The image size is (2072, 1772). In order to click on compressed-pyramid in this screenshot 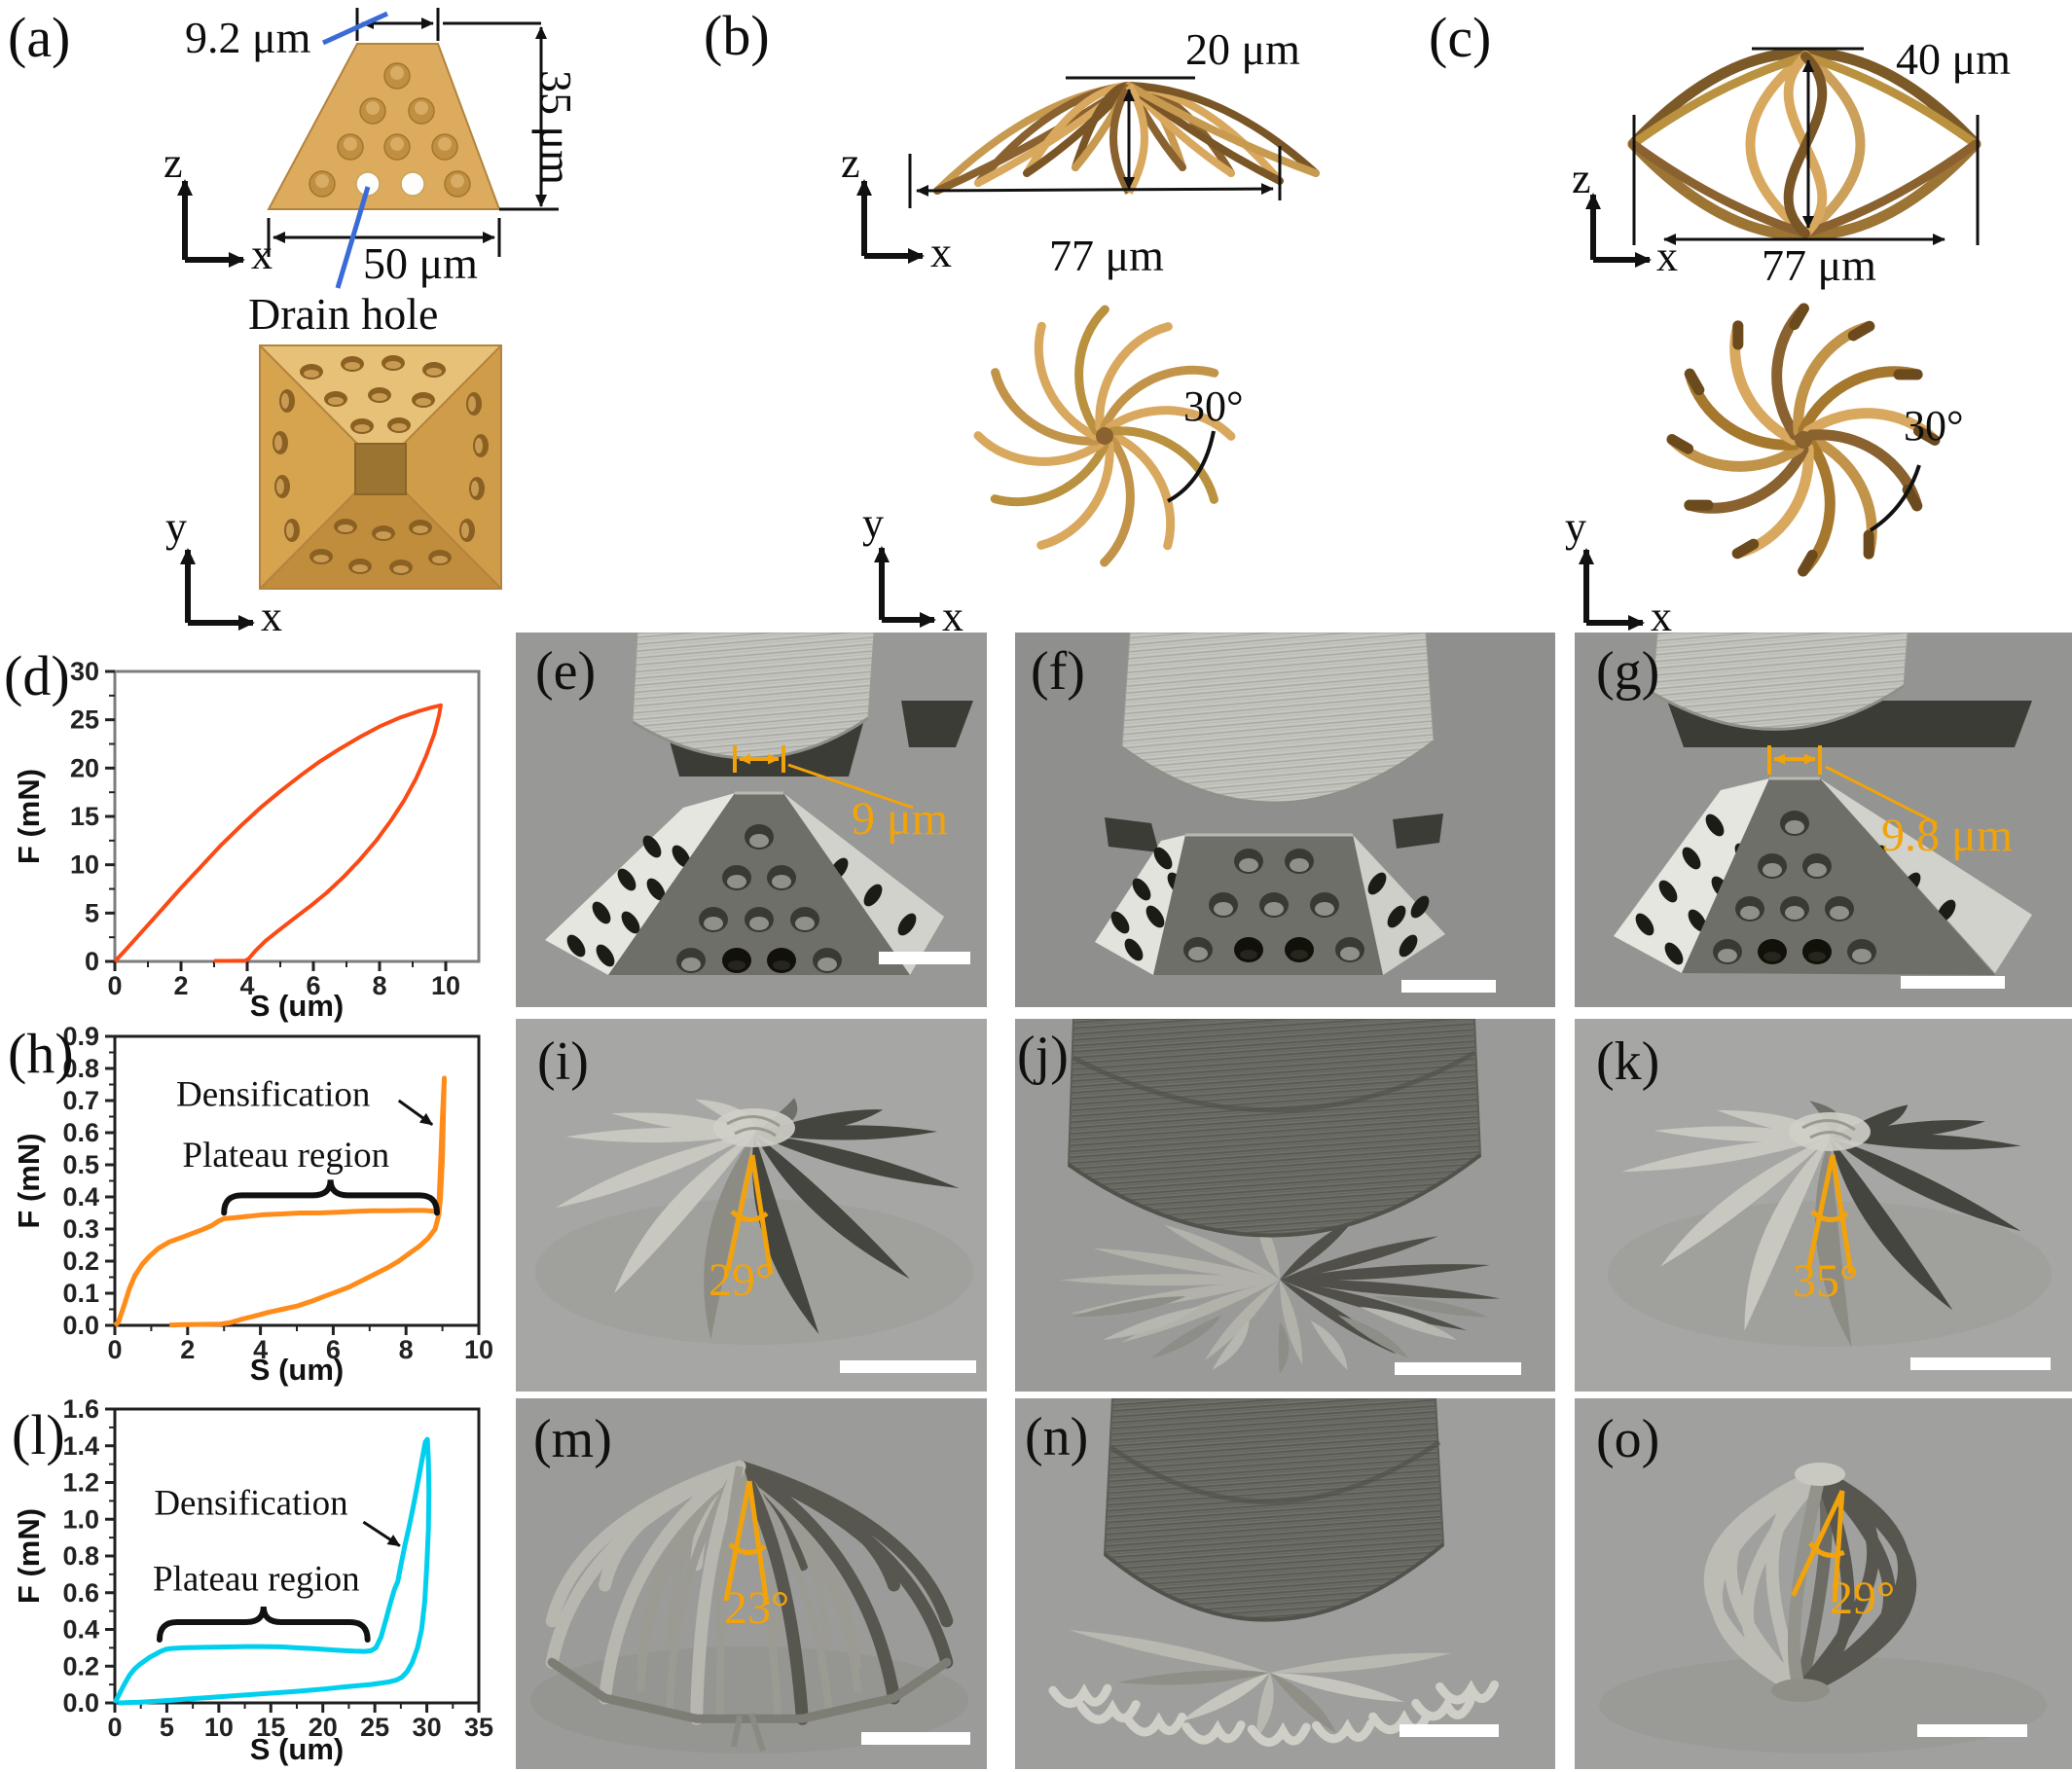, I will do `click(1270, 904)`.